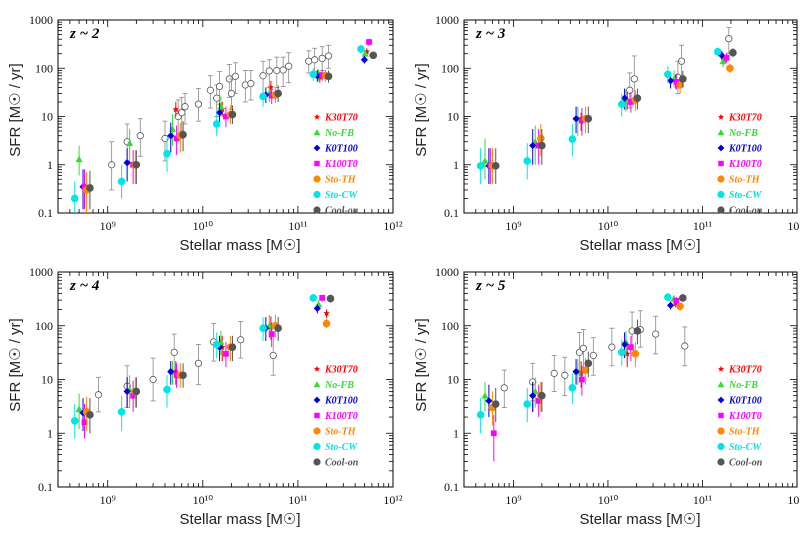  I want to click on y-tick-label: 100, so click(450, 68).